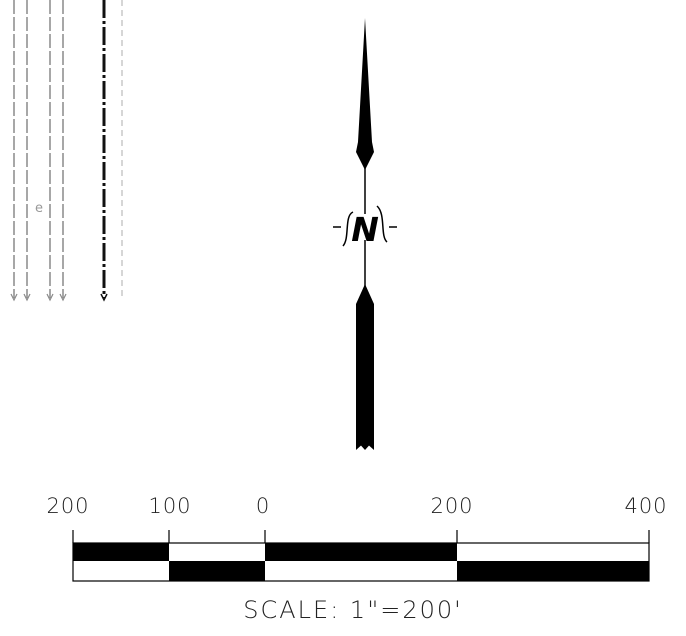 The image size is (686, 636). Describe the element at coordinates (263, 506) in the screenshot. I see `scale-label-0: 0` at that location.